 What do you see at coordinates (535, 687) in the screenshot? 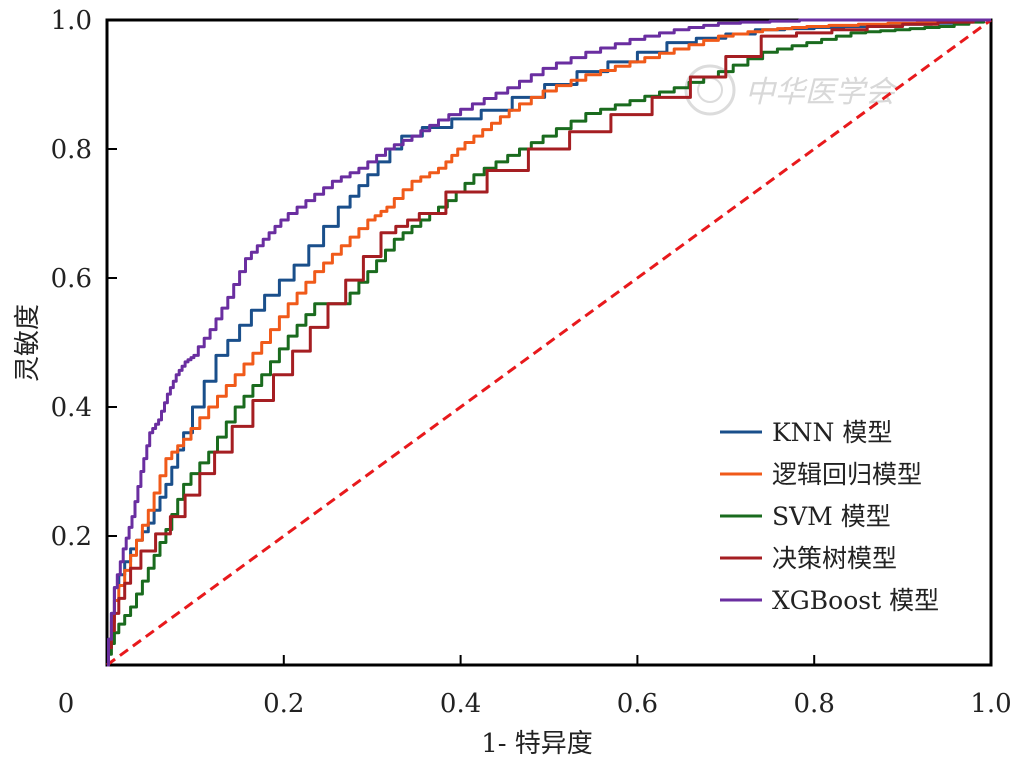
I see `x-axis: 0 0.2 0.4 0.6 0.8 1.0` at bounding box center [535, 687].